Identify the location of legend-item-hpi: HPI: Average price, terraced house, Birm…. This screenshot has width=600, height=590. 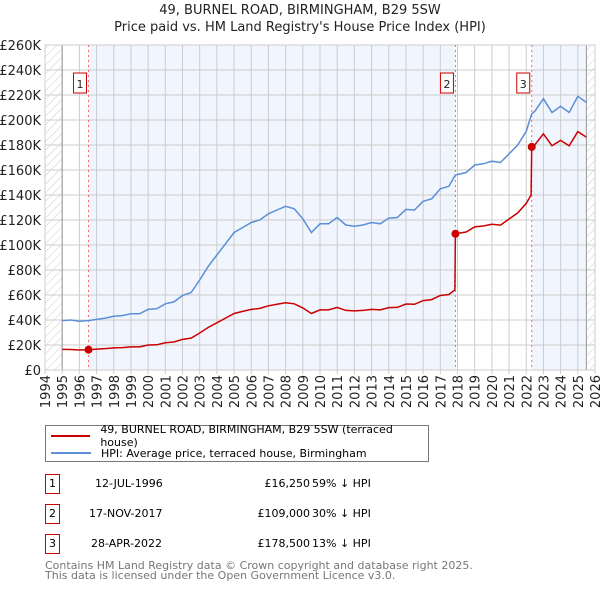
(206, 453).